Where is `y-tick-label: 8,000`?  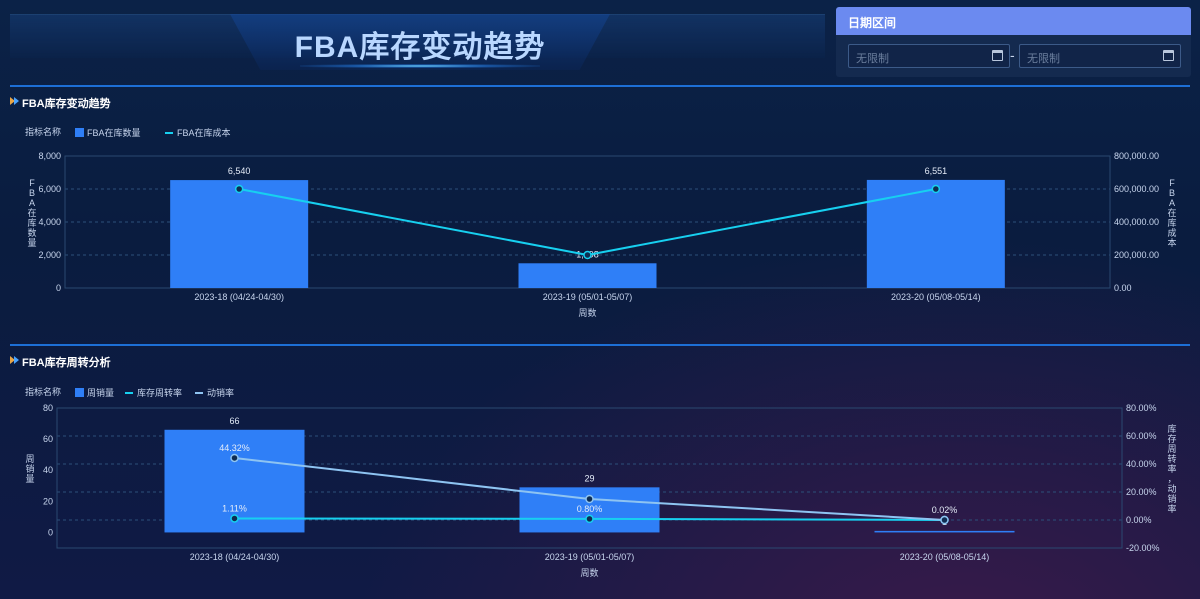
y-tick-label: 8,000 is located at coordinates (49, 156).